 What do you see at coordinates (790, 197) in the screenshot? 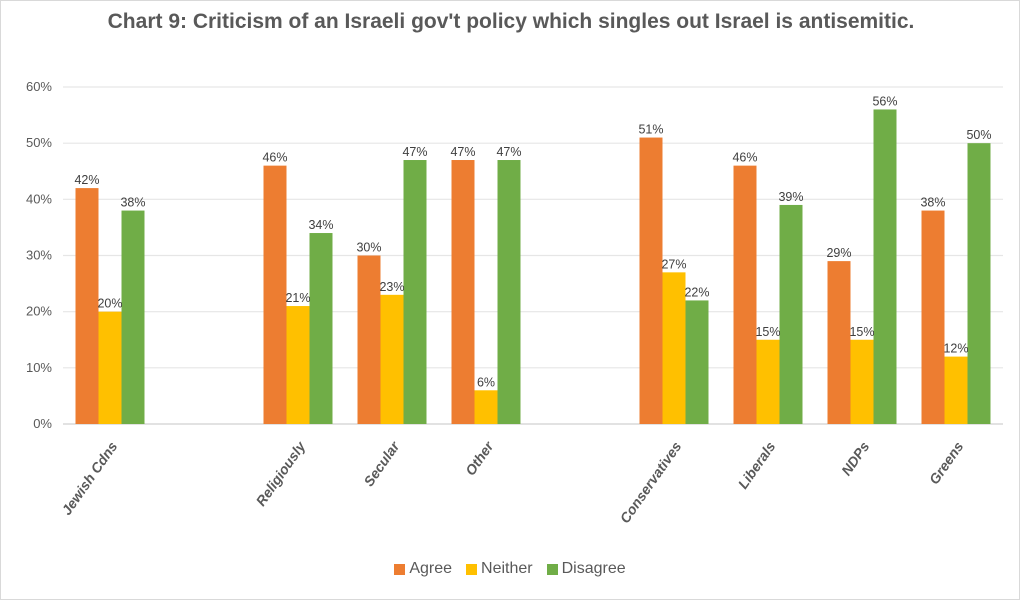
I see `data-label: 39%` at bounding box center [790, 197].